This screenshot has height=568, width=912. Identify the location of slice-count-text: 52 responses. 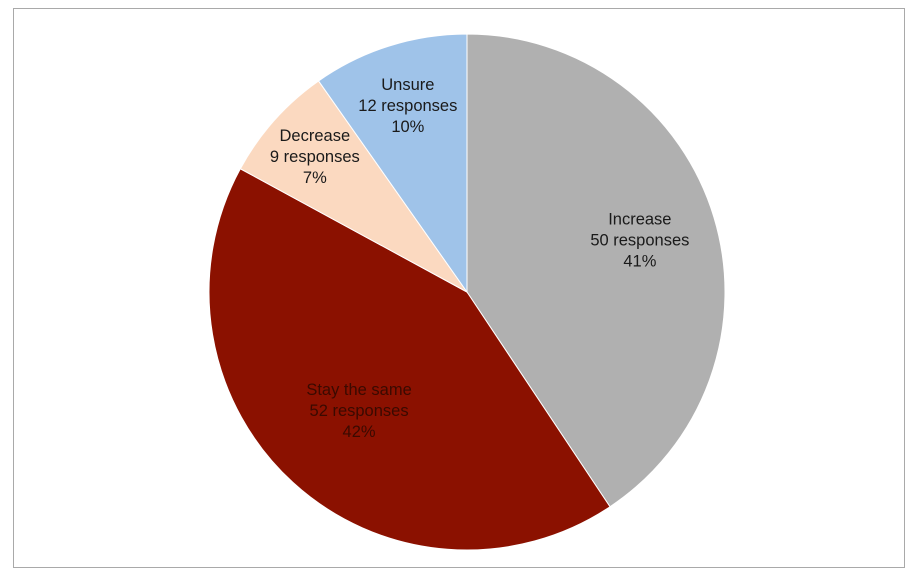
(359, 411).